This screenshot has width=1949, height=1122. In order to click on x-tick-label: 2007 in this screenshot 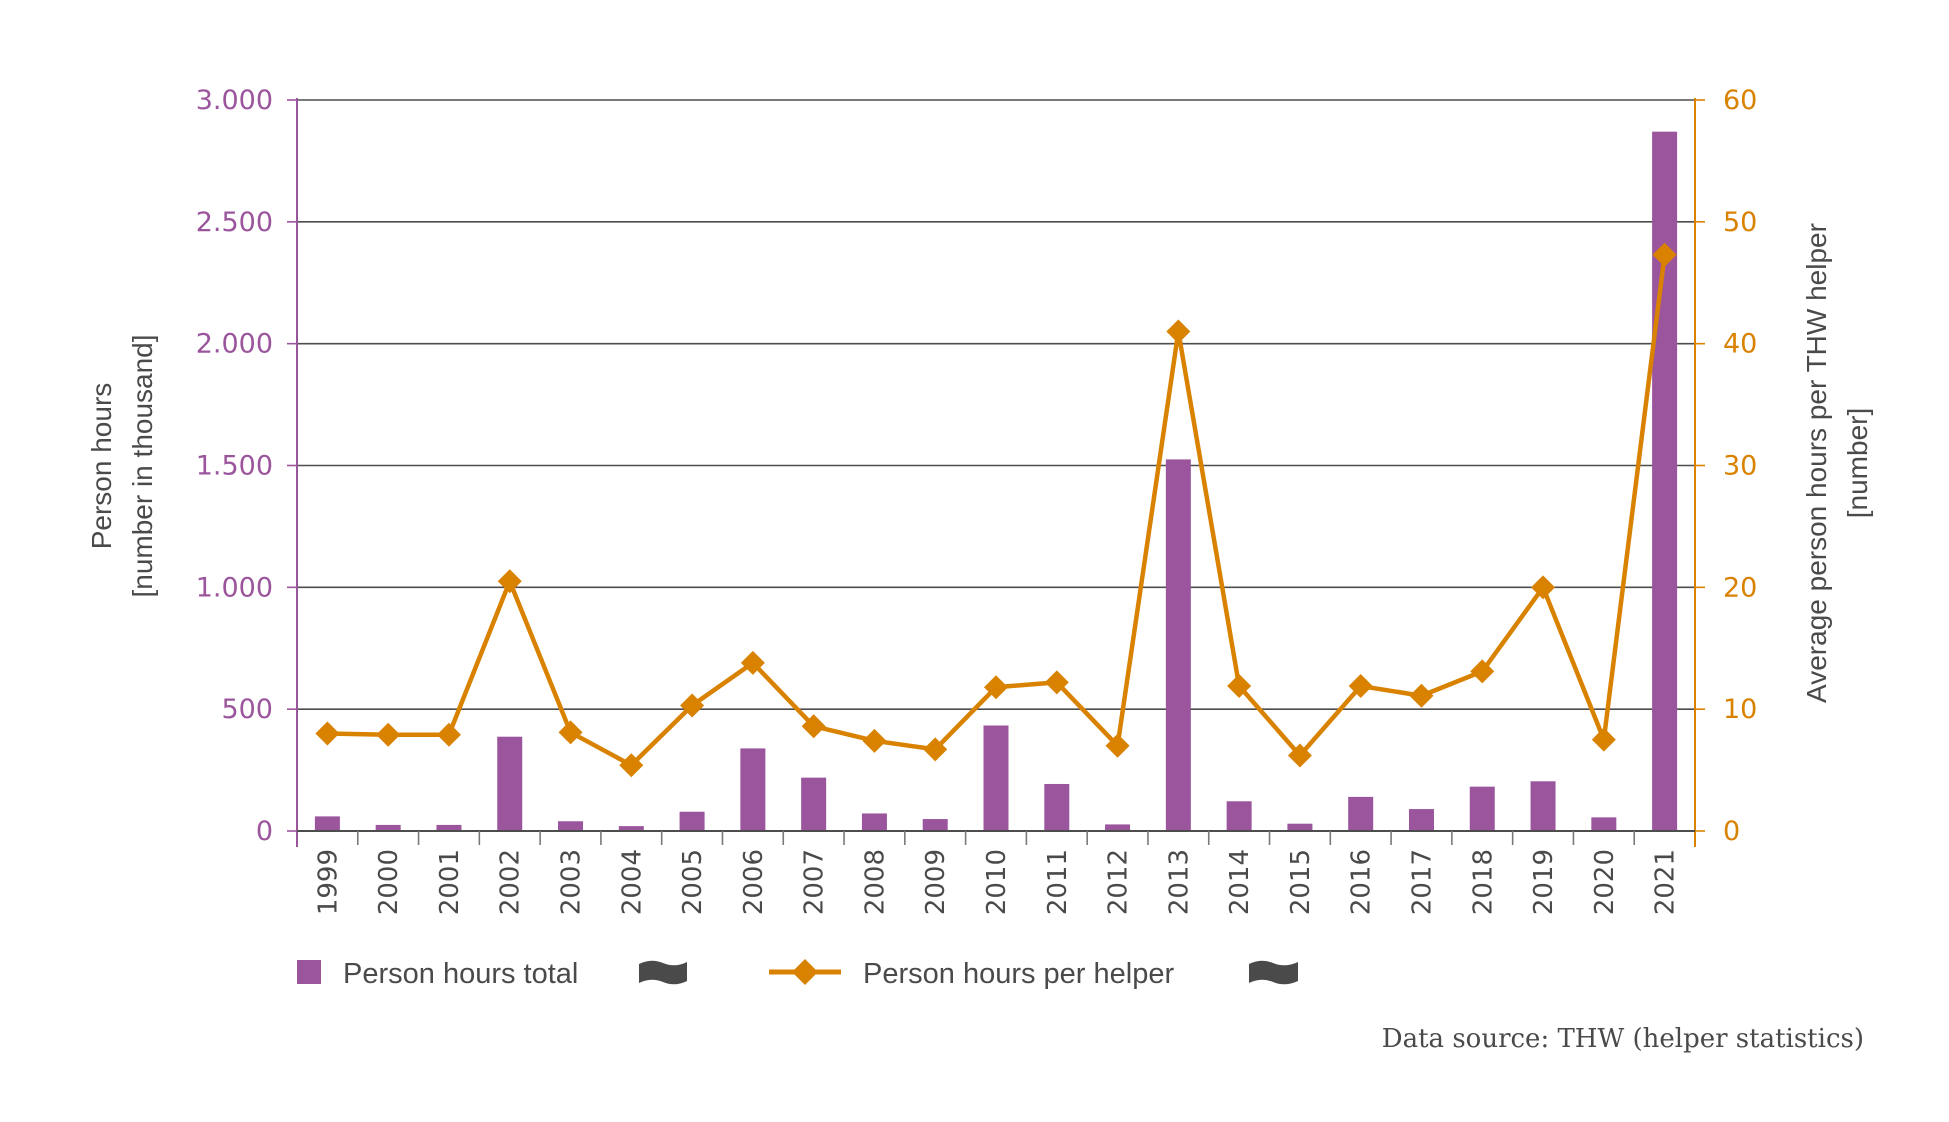, I will do `click(815, 882)`.